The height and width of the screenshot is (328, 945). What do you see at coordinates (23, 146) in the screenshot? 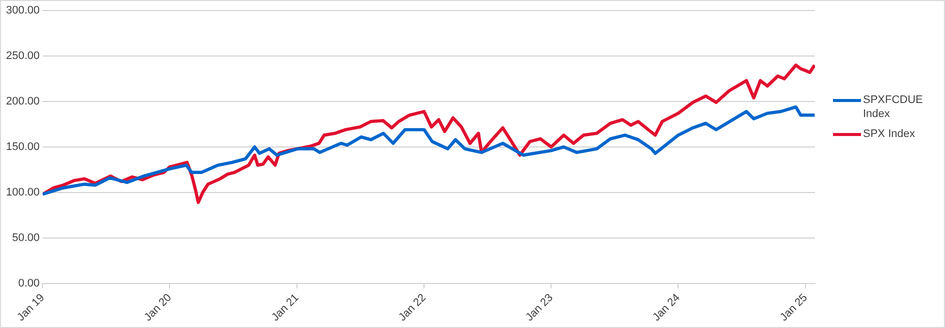
I see `y-tick-label: 150.00` at bounding box center [23, 146].